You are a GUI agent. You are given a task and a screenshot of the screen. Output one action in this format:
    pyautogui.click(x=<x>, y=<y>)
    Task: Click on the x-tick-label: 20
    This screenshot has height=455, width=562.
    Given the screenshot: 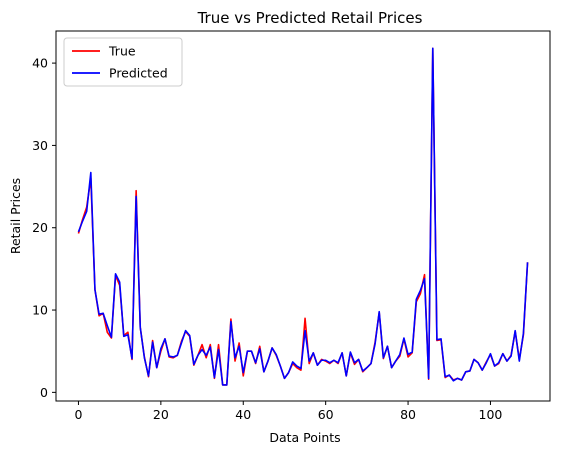 What is the action you would take?
    pyautogui.click(x=161, y=414)
    